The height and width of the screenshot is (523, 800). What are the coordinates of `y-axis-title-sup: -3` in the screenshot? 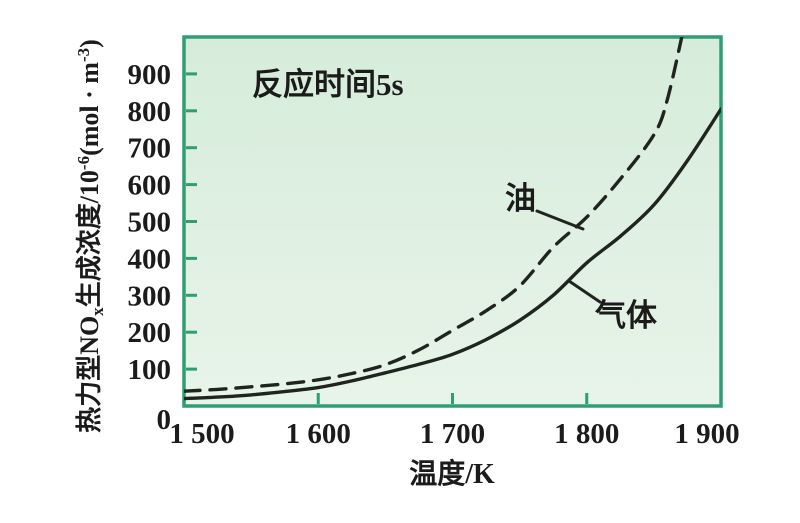 It's located at (83, 55).